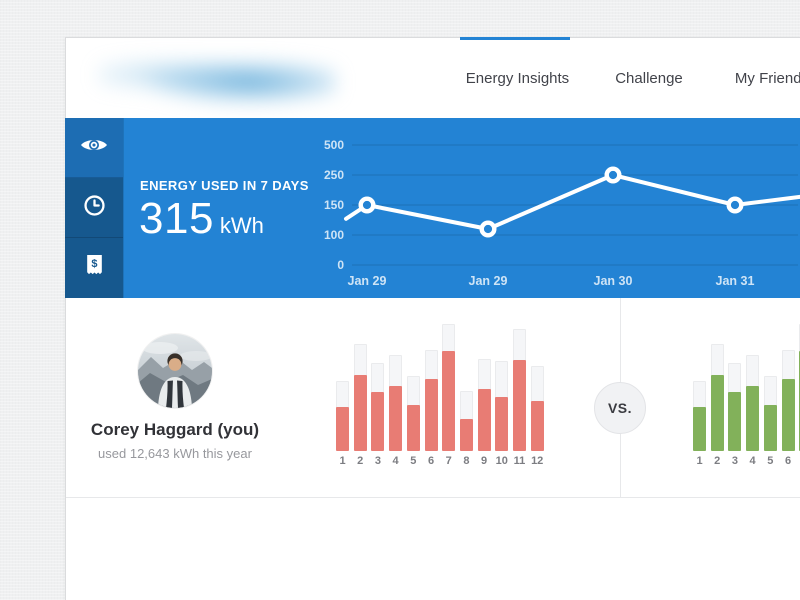 The image size is (800, 600). I want to click on sidebar-item-insights, so click(94, 148).